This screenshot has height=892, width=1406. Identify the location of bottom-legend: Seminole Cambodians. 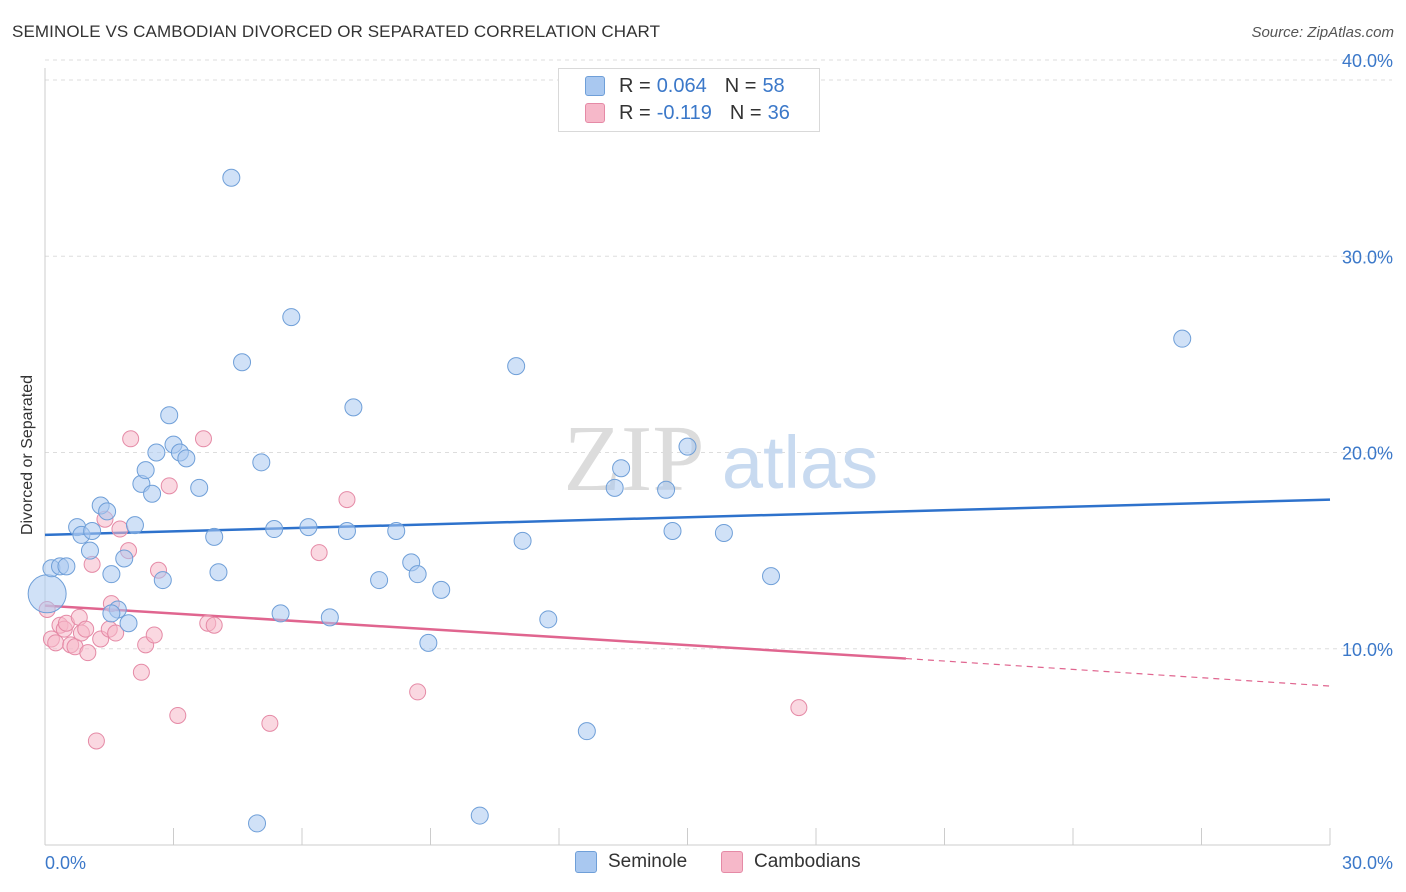
(703, 864).